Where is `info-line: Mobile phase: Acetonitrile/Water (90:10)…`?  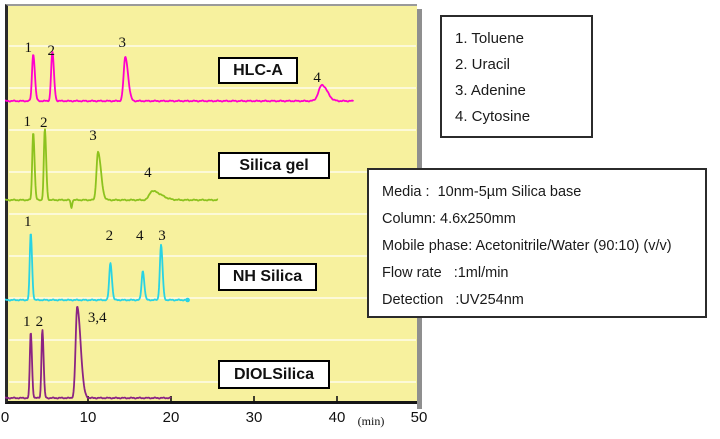
info-line: Mobile phase: Acetonitrile/Water (90:10)… is located at coordinates (527, 246).